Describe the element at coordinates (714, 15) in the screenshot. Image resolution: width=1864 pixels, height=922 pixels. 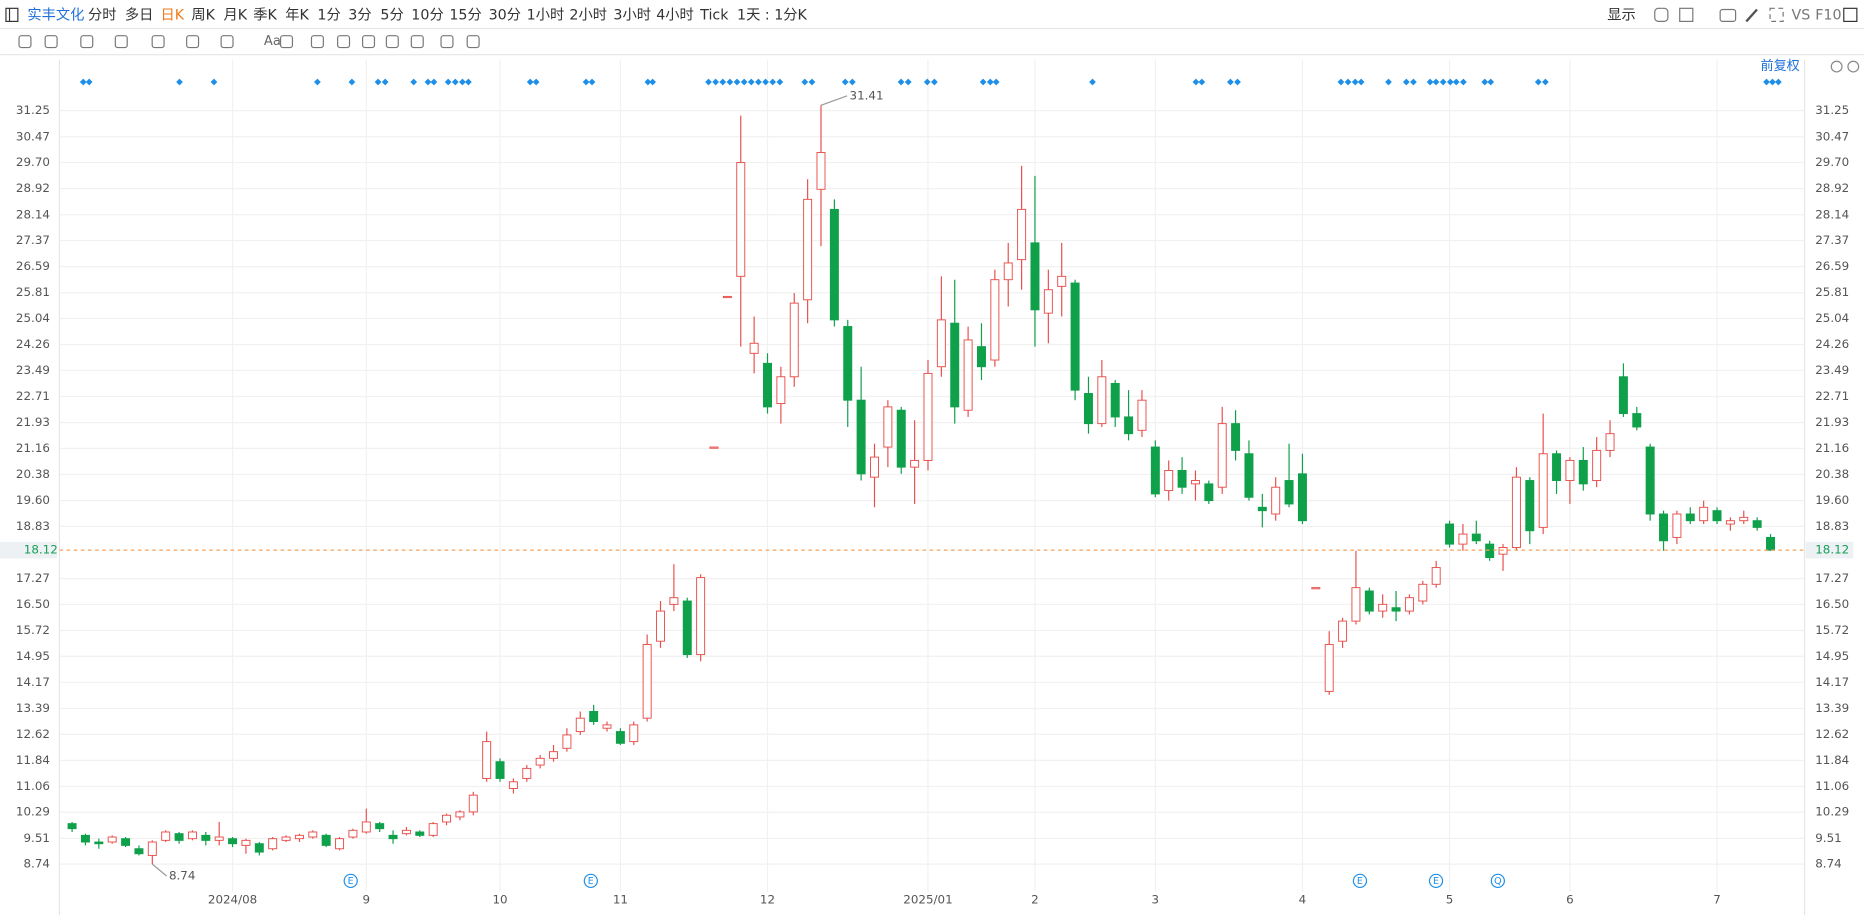
I see `period-tab: Tick` at that location.